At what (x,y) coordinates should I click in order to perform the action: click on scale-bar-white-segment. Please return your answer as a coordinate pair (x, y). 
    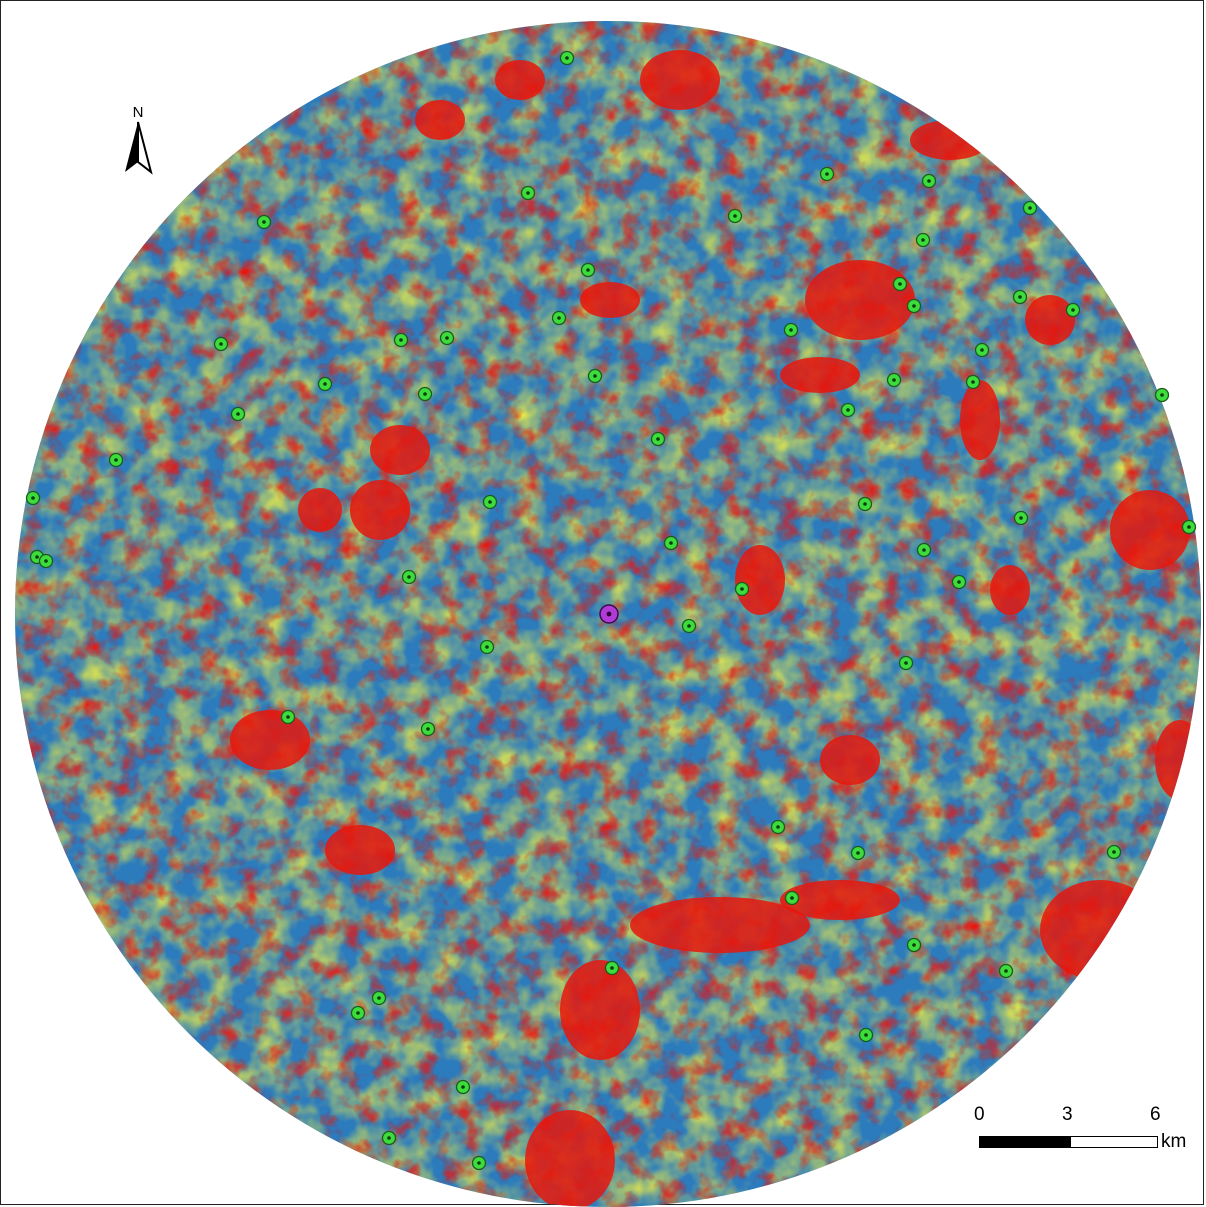
    Looking at the image, I should click on (1114, 1142).